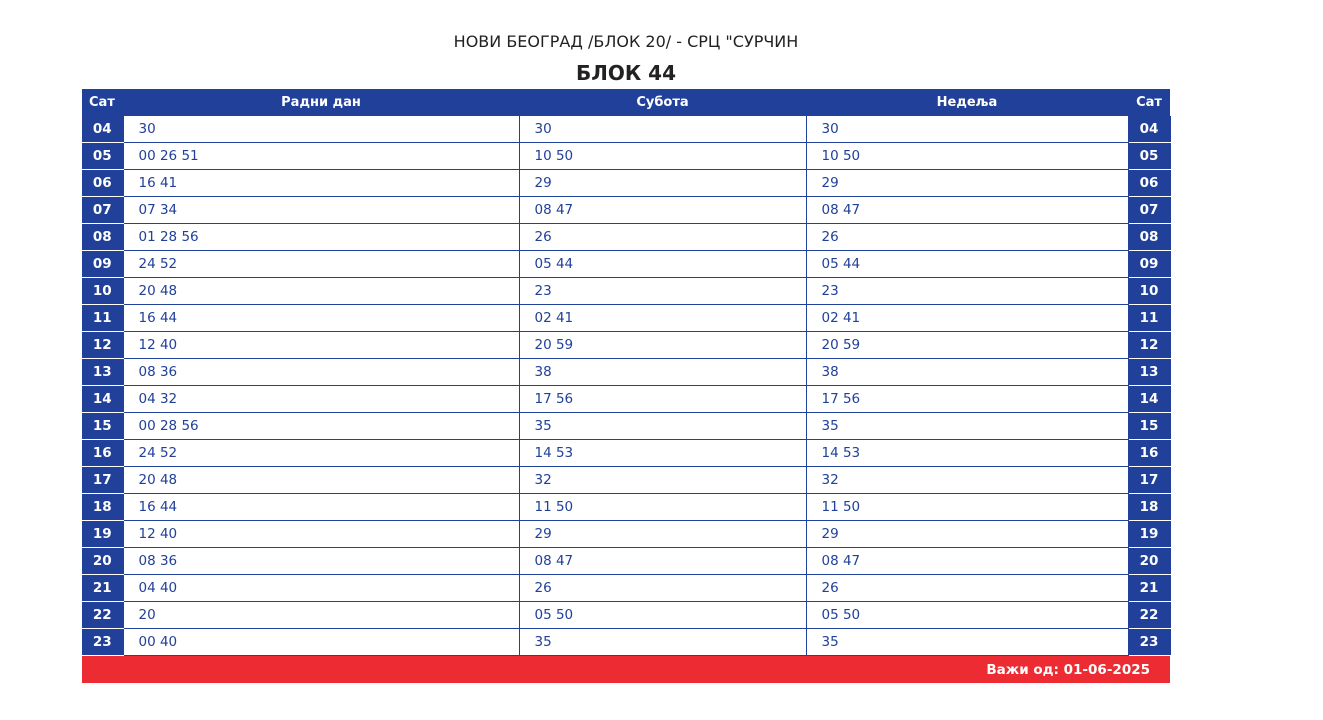 This screenshot has width=1323, height=720. Describe the element at coordinates (102, 102) in the screenshot. I see `hour-header: Сат` at that location.